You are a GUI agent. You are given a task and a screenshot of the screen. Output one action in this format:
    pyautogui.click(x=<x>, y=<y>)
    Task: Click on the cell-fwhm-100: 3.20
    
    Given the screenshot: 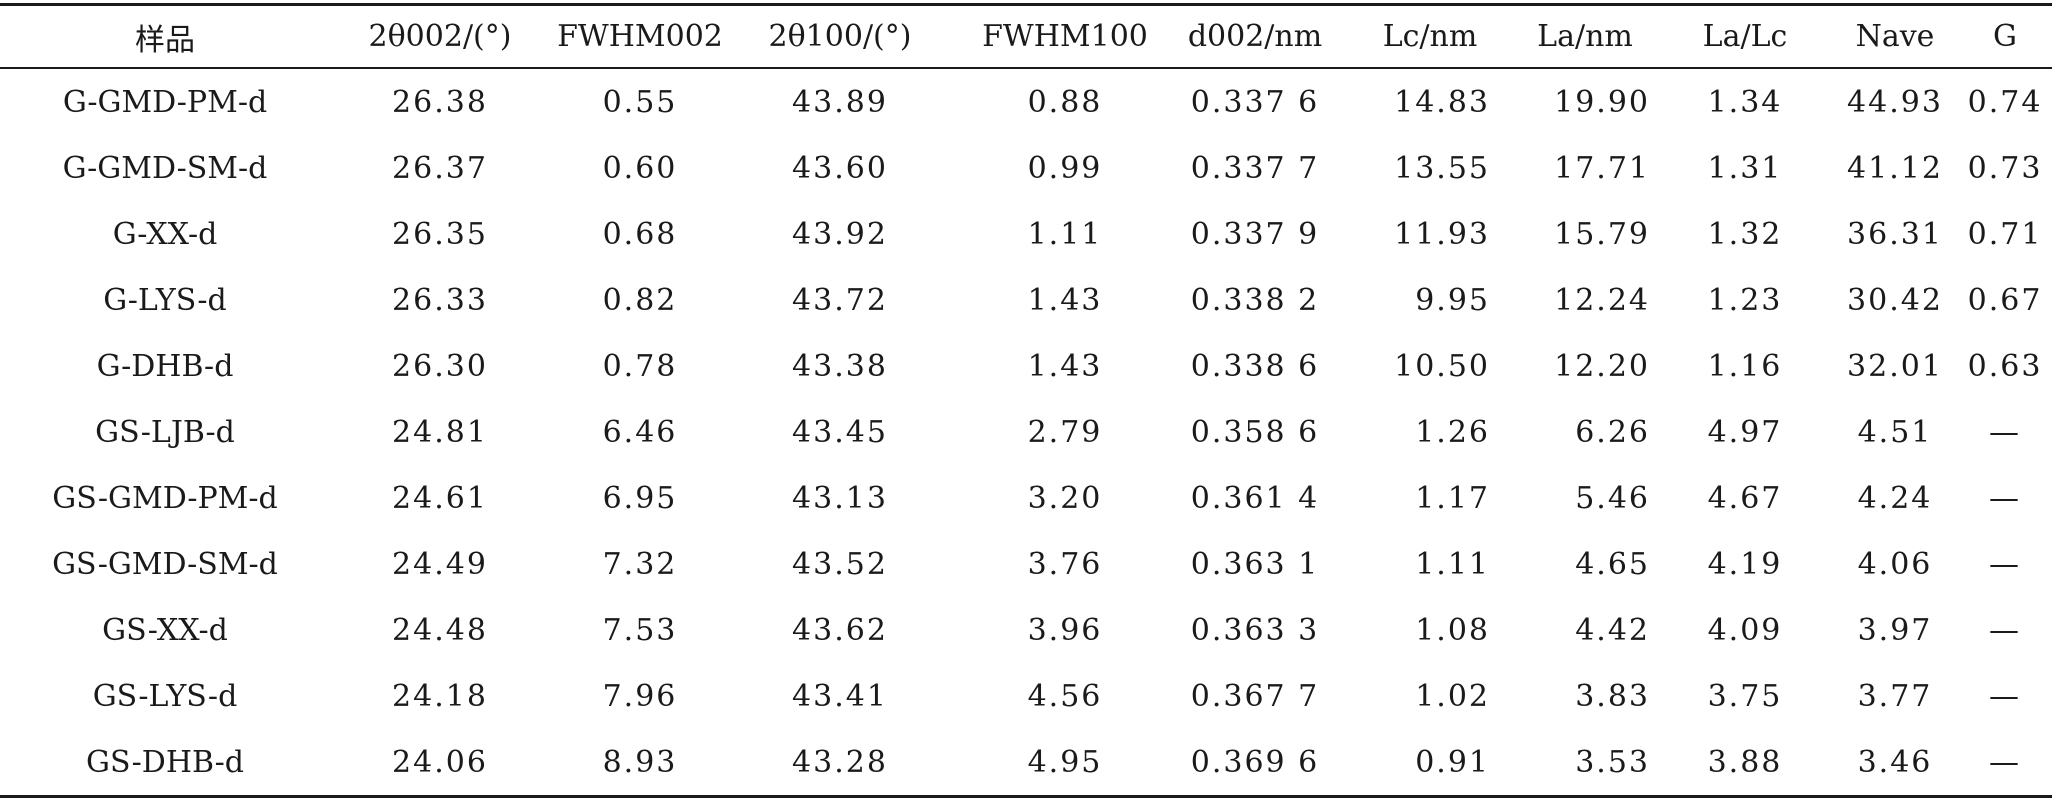 What is the action you would take?
    pyautogui.click(x=1065, y=498)
    